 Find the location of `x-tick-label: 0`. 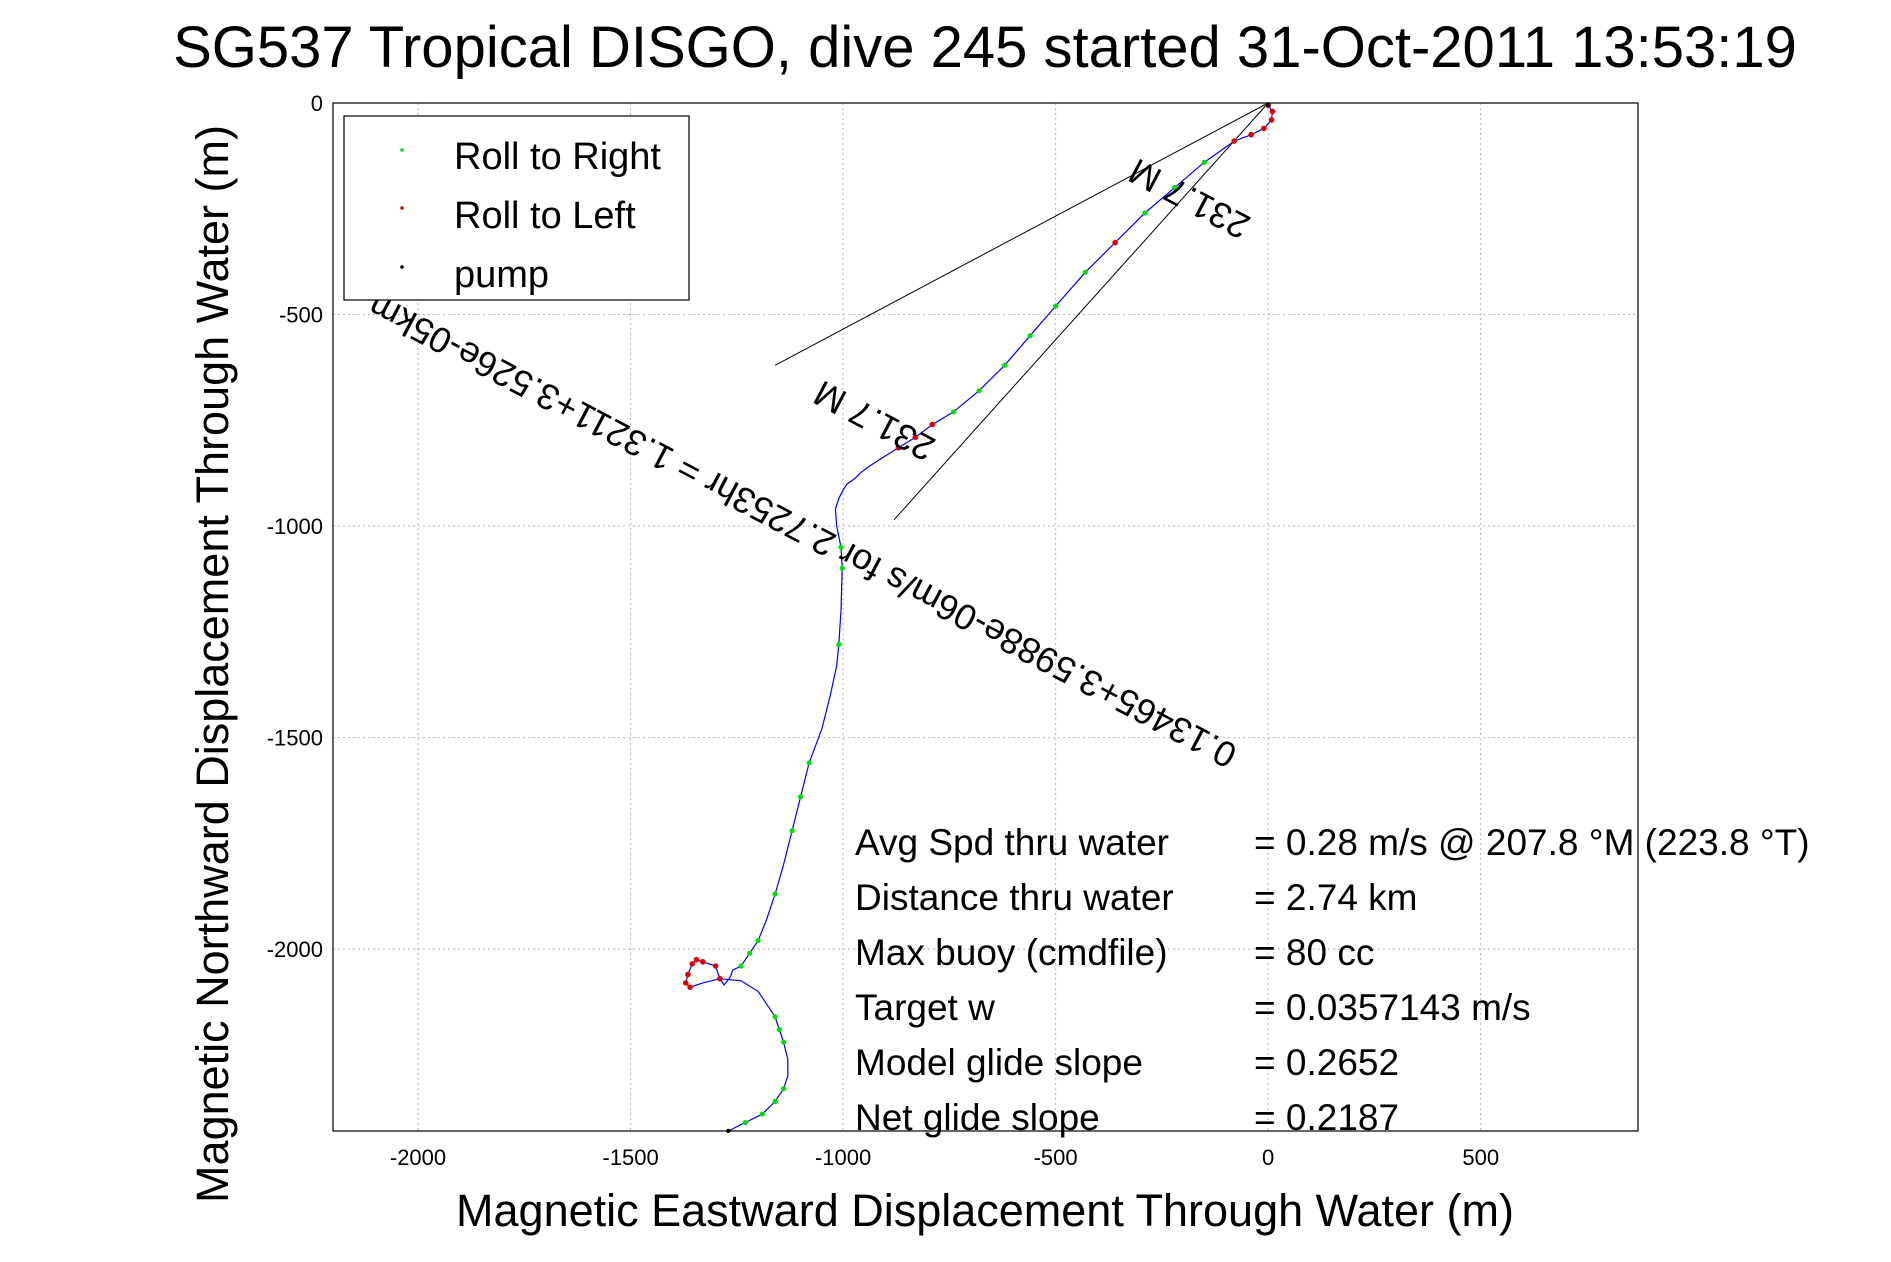

x-tick-label: 0 is located at coordinates (1268, 1157).